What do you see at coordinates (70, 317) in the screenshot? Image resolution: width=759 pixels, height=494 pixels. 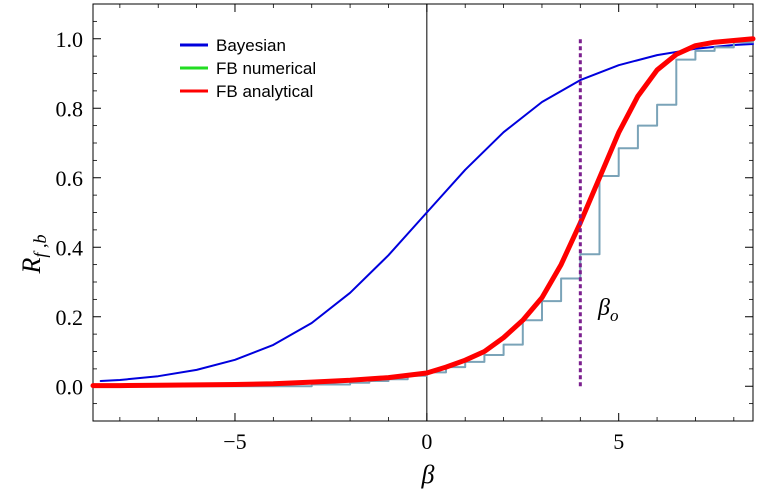 I see `y-tick-label: 0.2` at bounding box center [70, 317].